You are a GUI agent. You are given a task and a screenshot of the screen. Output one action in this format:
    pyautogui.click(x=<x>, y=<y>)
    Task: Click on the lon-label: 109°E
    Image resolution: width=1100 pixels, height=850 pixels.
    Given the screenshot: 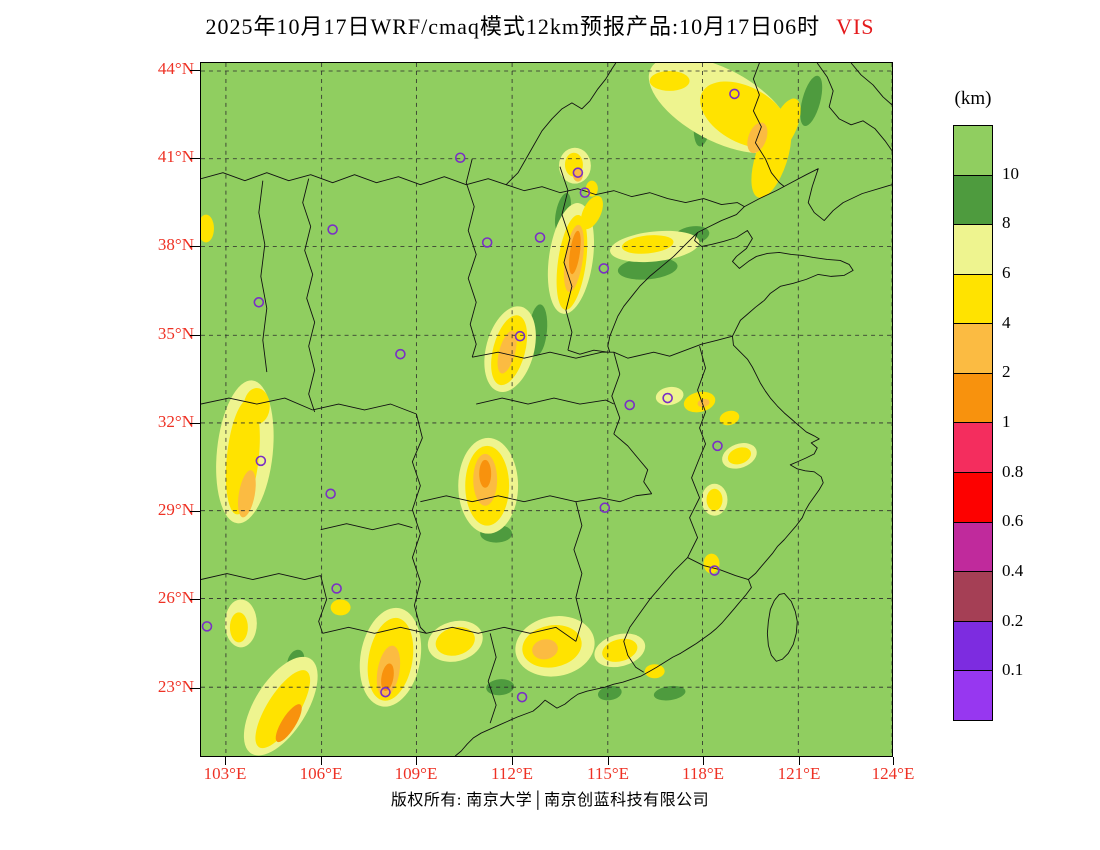 What is the action you would take?
    pyautogui.click(x=416, y=773)
    